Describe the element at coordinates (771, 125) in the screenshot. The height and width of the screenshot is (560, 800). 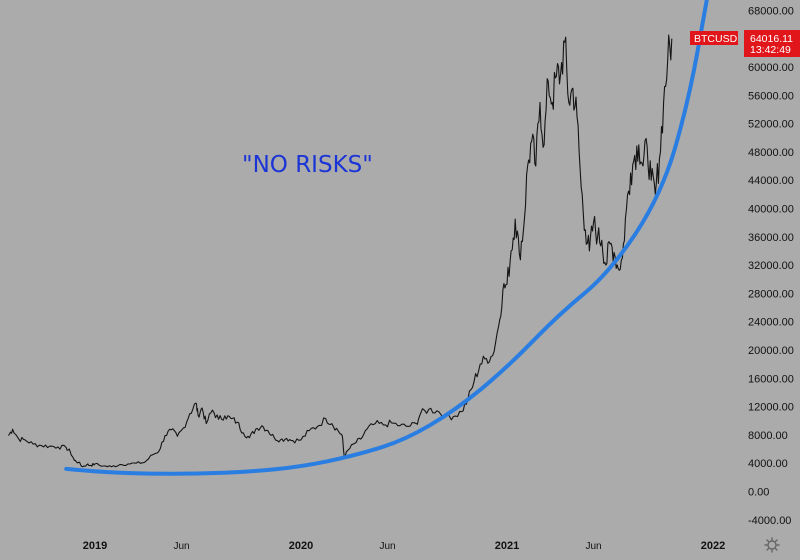
I see `y-tick-label: 52000.00` at that location.